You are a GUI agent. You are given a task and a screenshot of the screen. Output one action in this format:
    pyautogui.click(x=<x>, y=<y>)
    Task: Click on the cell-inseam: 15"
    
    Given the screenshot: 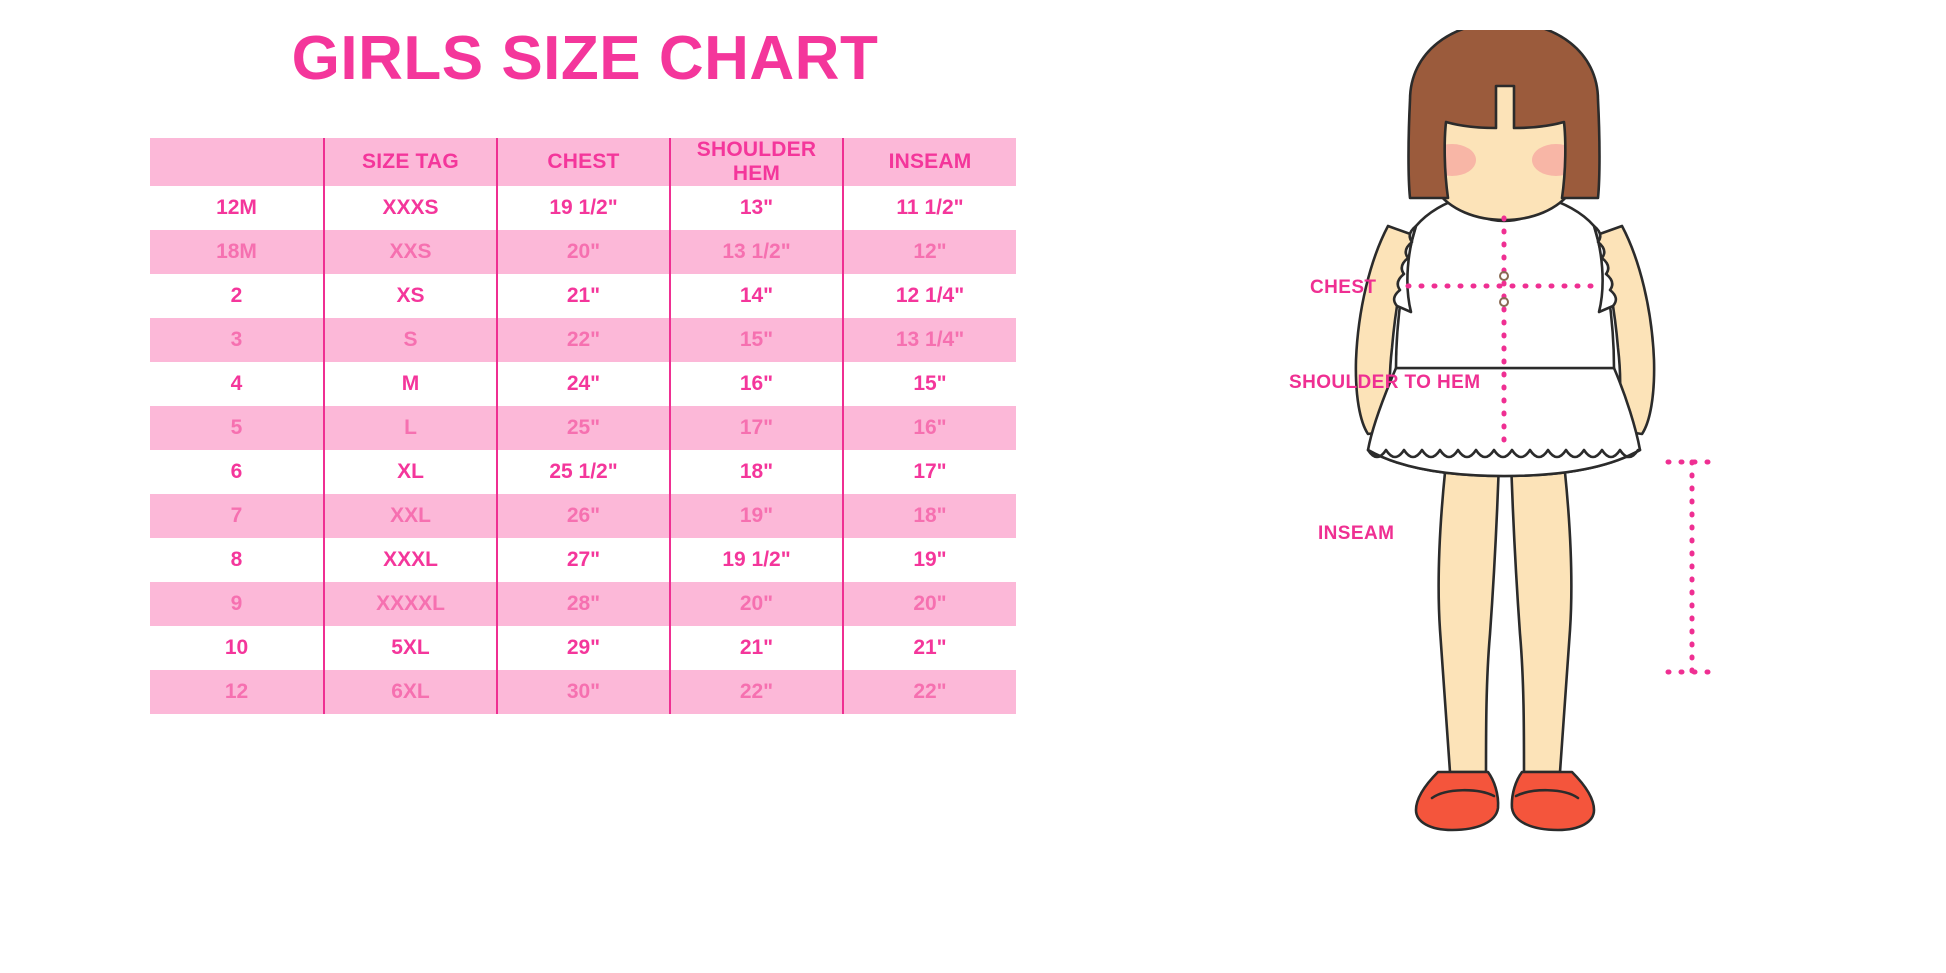 What is the action you would take?
    pyautogui.click(x=929, y=384)
    